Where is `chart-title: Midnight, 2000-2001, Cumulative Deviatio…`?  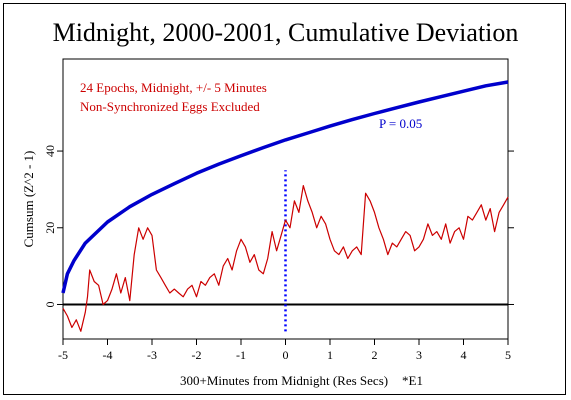
chart-title: Midnight, 2000-2001, Cumulative Deviatio… is located at coordinates (285, 32).